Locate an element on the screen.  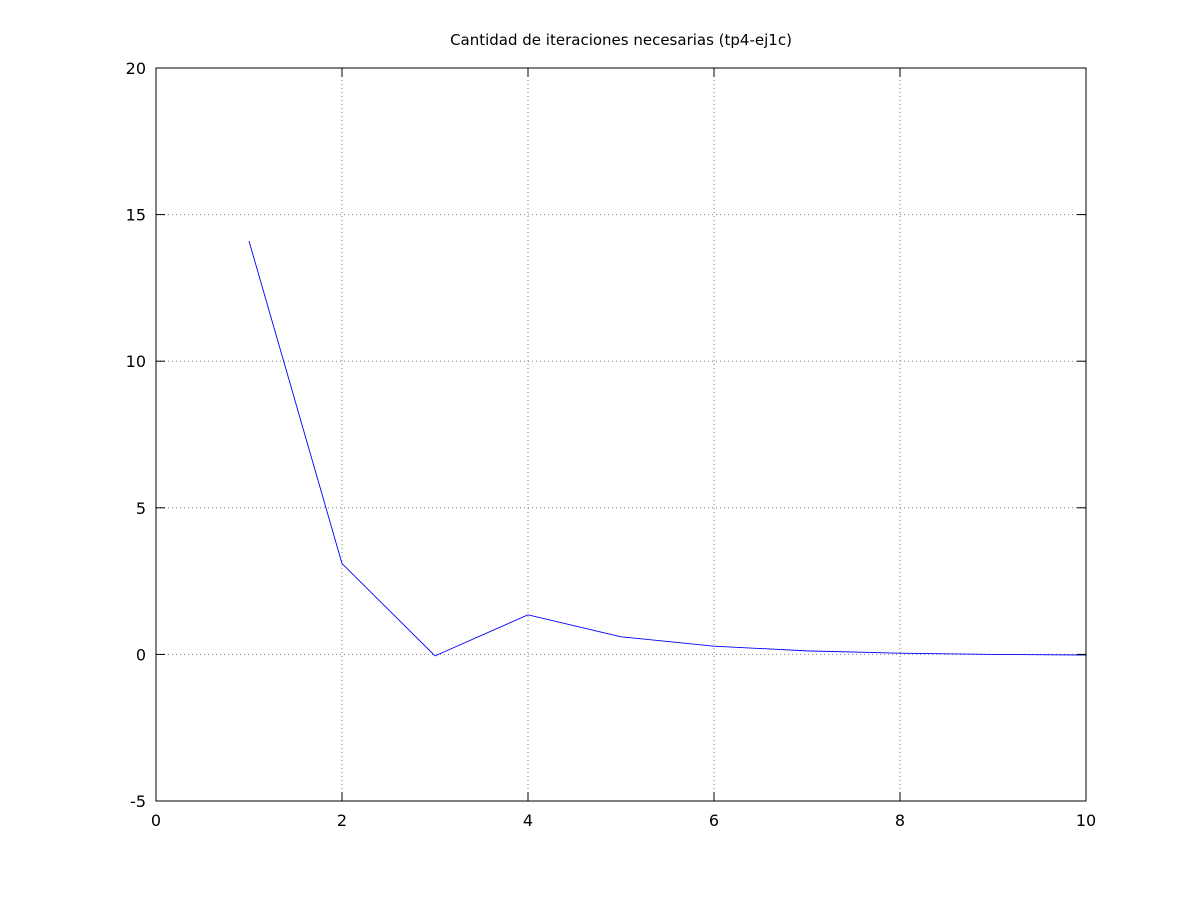
x-tick-labels: 0 2 4 6 8 10 is located at coordinates (623, 820).